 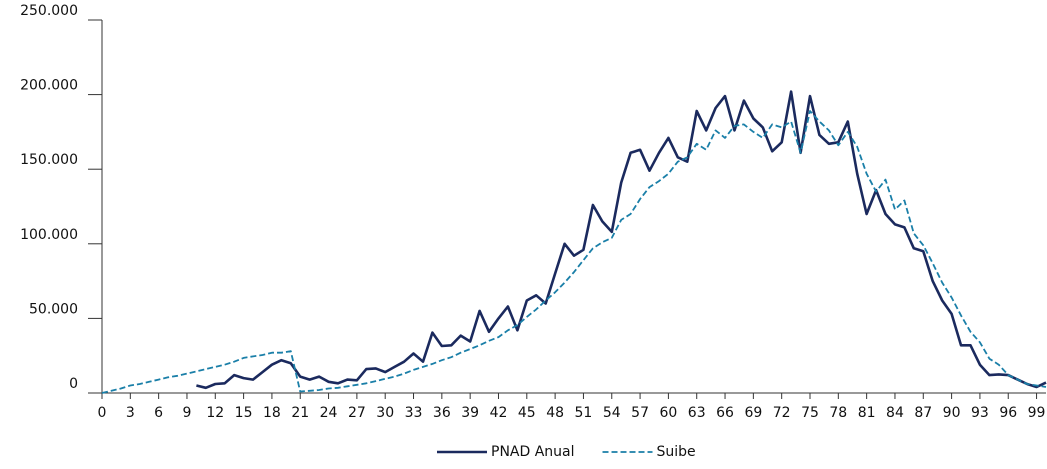 What do you see at coordinates (895, 413) in the screenshot?
I see `x-tick-label: 84` at bounding box center [895, 413].